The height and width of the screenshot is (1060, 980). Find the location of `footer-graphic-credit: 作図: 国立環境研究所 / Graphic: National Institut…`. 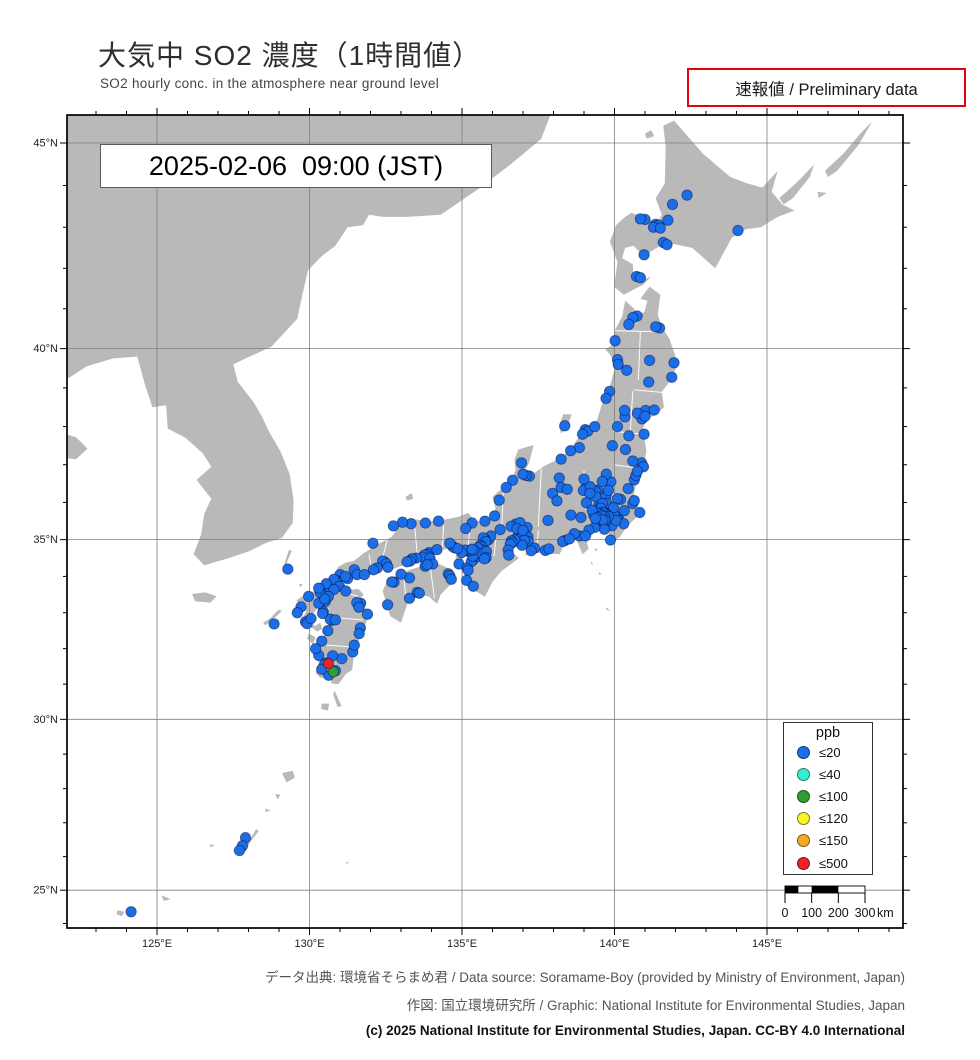

footer-graphic-credit: 作図: 国立環境研究所 / Graphic: National Institut… is located at coordinates (655, 1005).